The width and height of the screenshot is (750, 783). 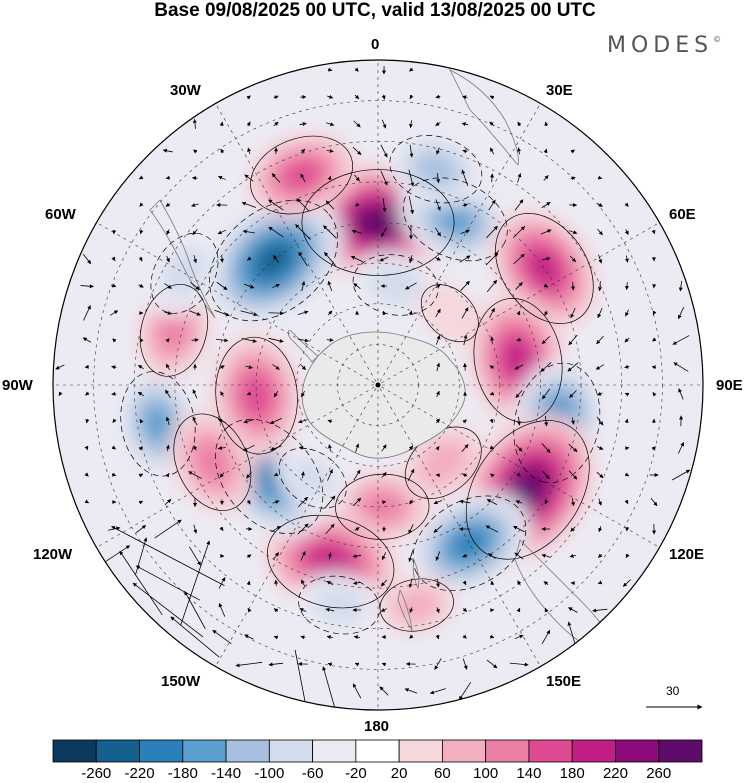 I want to click on lon-label-120e: 120E, so click(x=687, y=554).